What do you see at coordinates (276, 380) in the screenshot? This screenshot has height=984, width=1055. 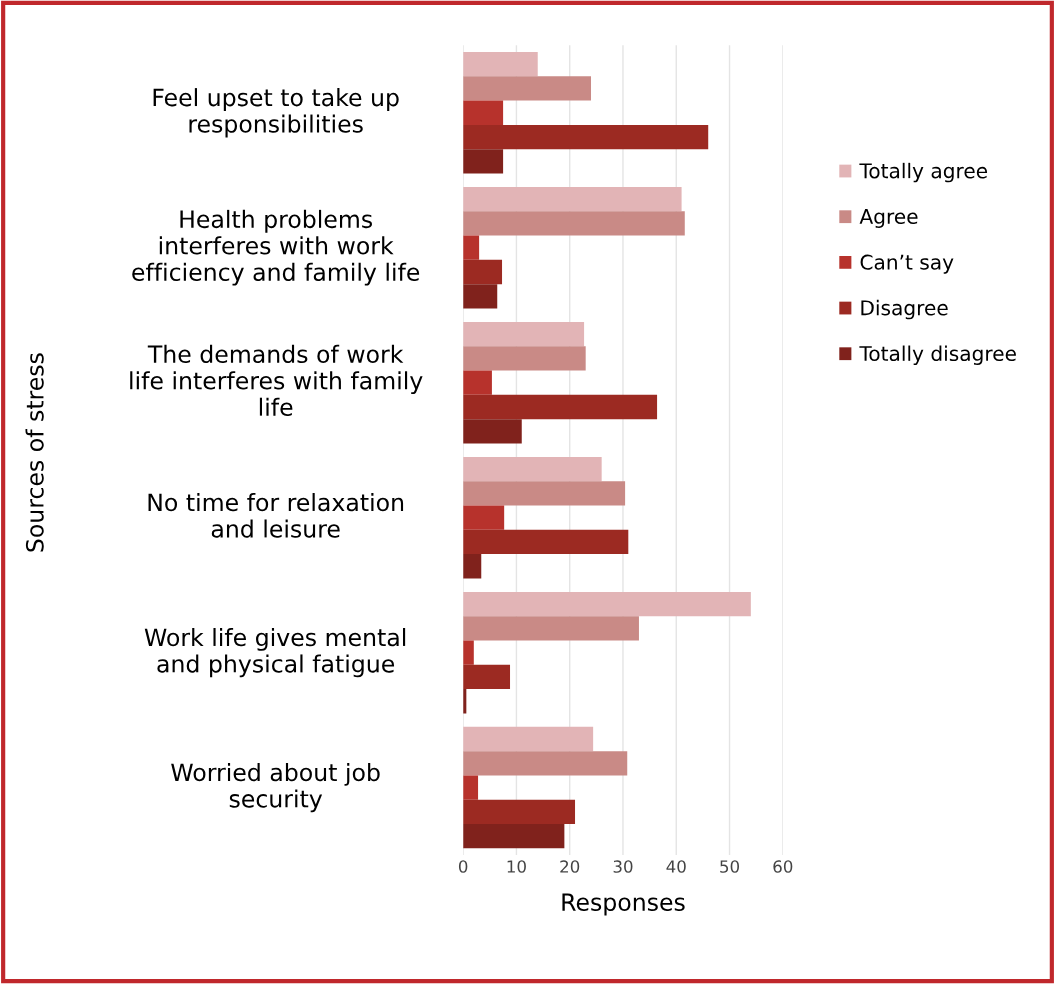 I see `y-tick-label: The demands of work life interferes with family life` at bounding box center [276, 380].